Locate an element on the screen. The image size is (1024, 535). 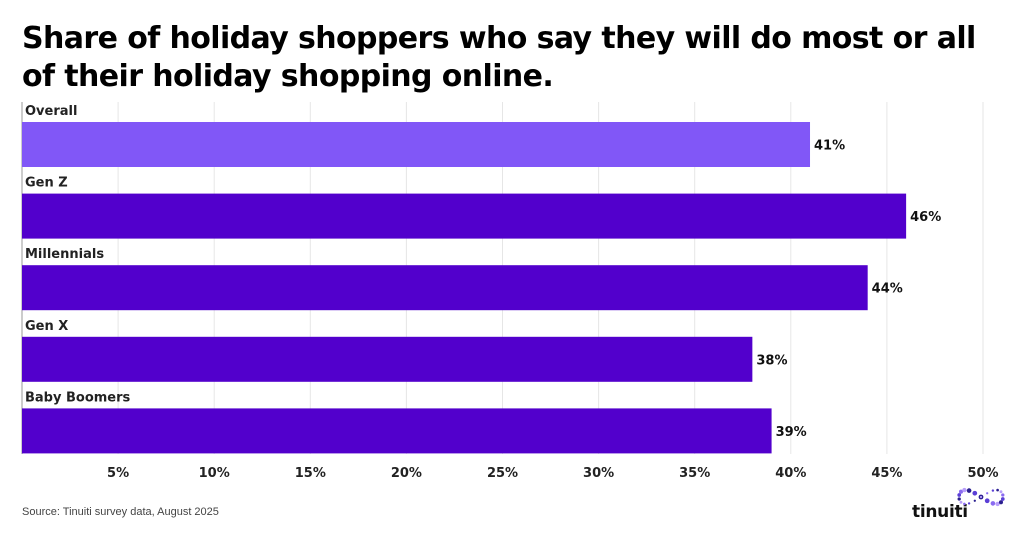
category-label: Overall is located at coordinates (51, 111).